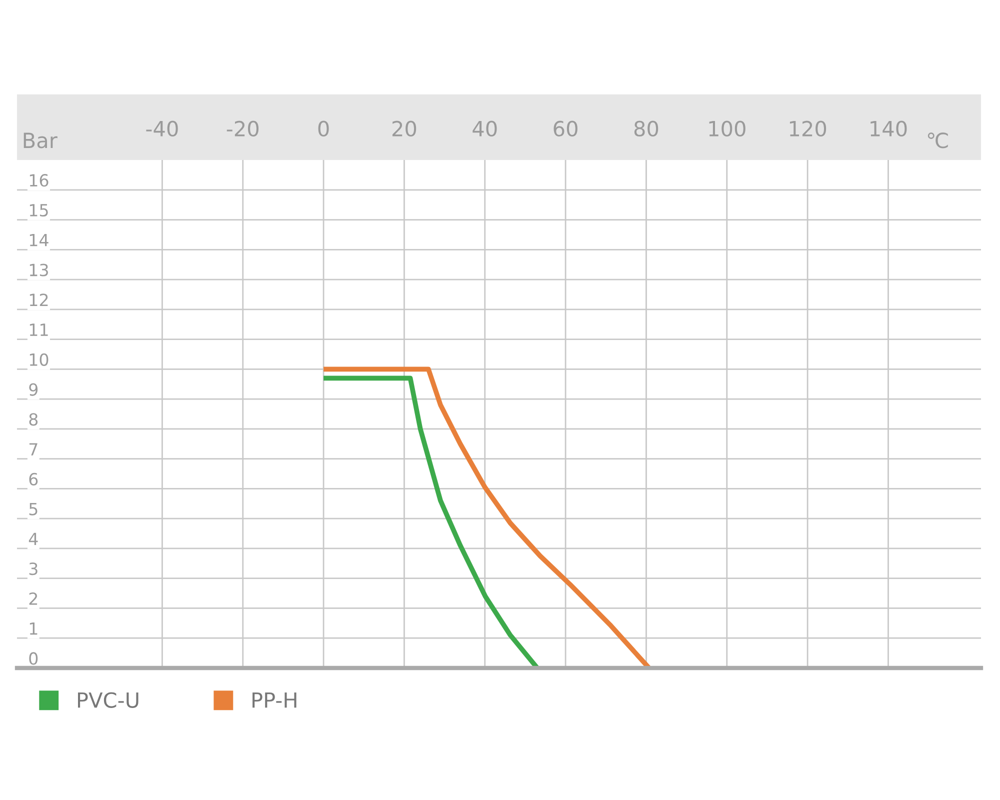 The width and height of the screenshot is (1000, 800). What do you see at coordinates (727, 128) in the screenshot?
I see `x-tick-label: 100` at bounding box center [727, 128].